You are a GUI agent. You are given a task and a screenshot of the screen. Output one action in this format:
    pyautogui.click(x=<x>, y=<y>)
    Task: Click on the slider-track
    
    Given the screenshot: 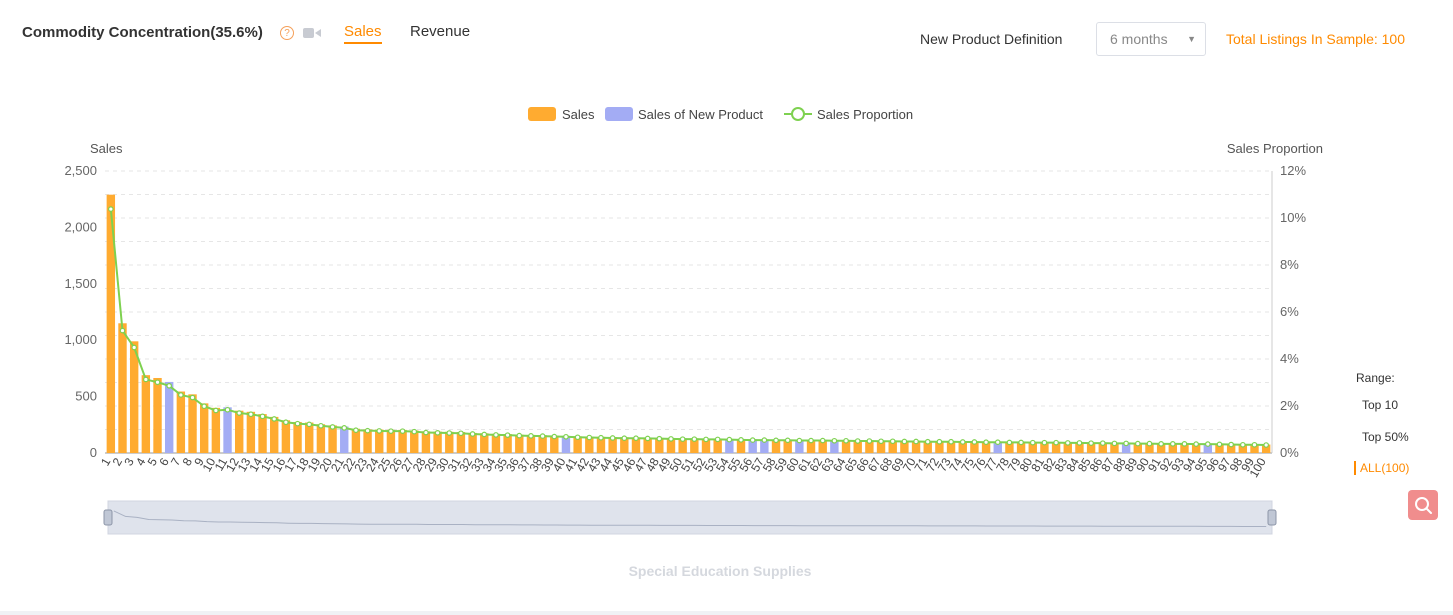 What is the action you would take?
    pyautogui.click(x=690, y=517)
    